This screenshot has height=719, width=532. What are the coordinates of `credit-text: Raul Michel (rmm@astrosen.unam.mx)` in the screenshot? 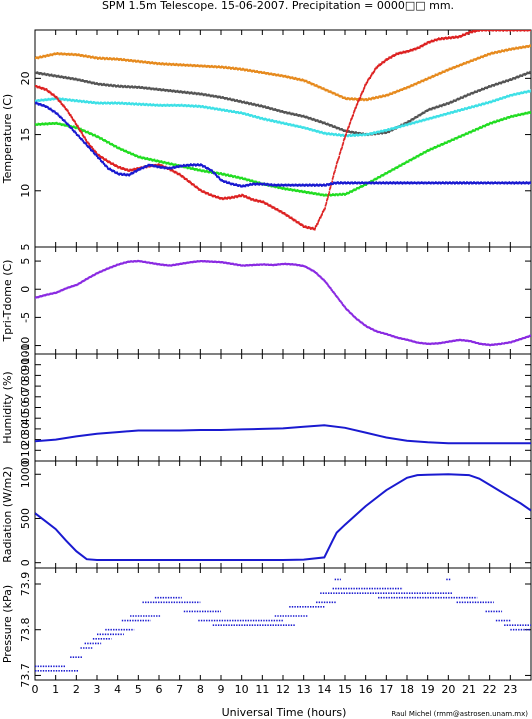 It's located at (459, 714).